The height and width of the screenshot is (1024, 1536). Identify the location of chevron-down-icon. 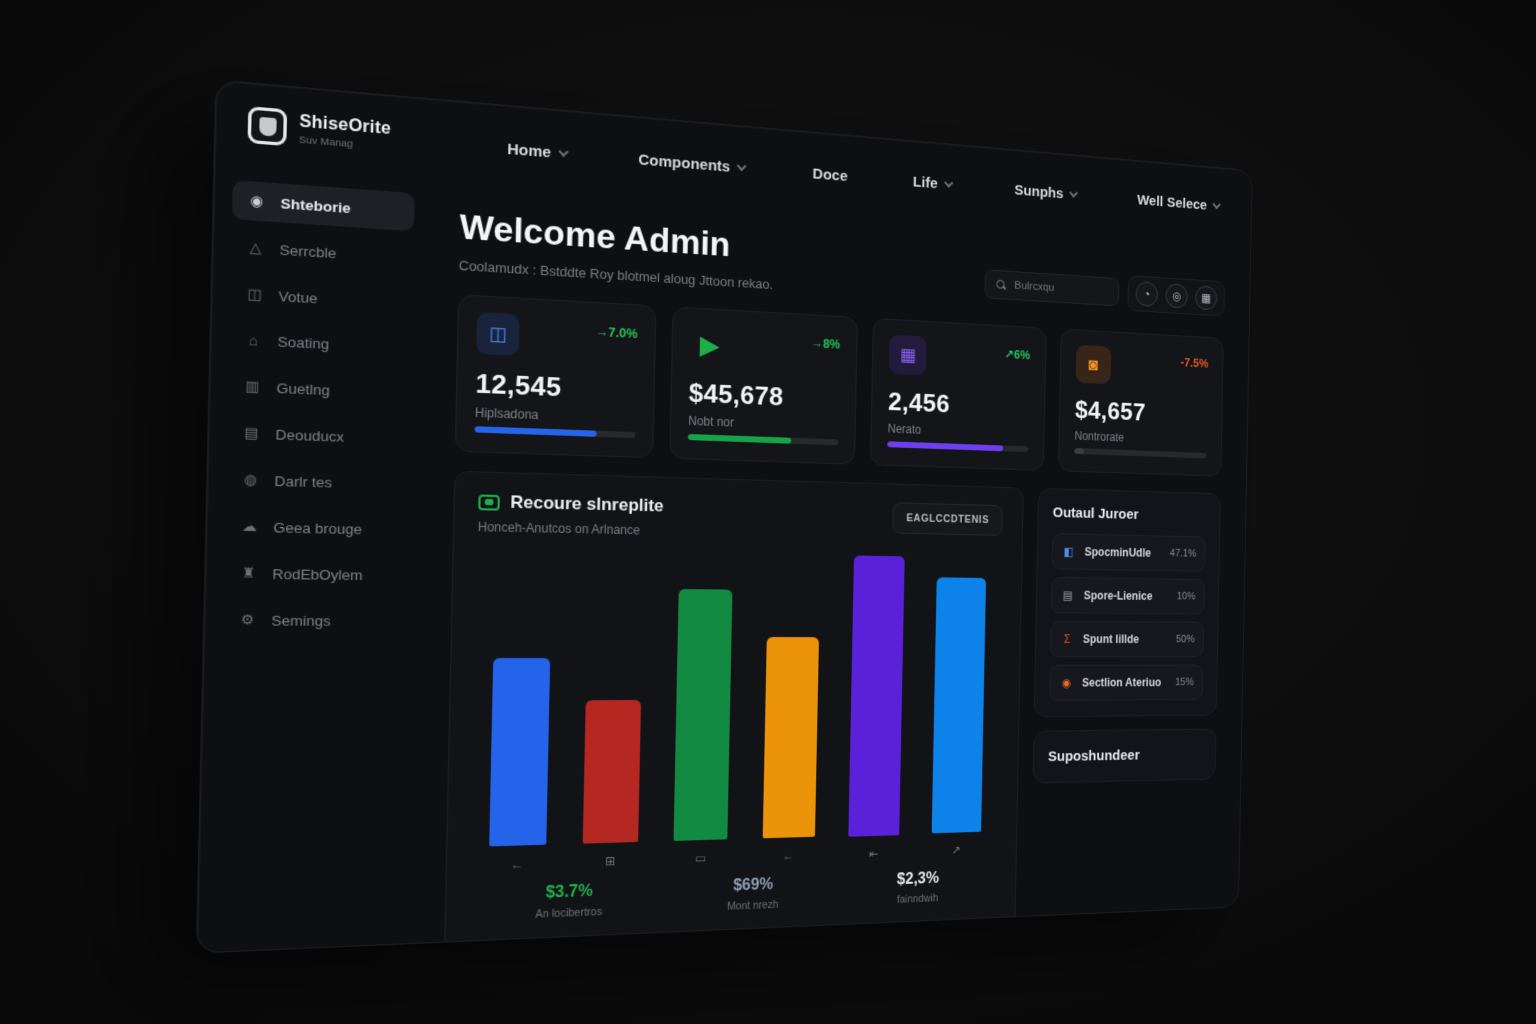
(948, 182).